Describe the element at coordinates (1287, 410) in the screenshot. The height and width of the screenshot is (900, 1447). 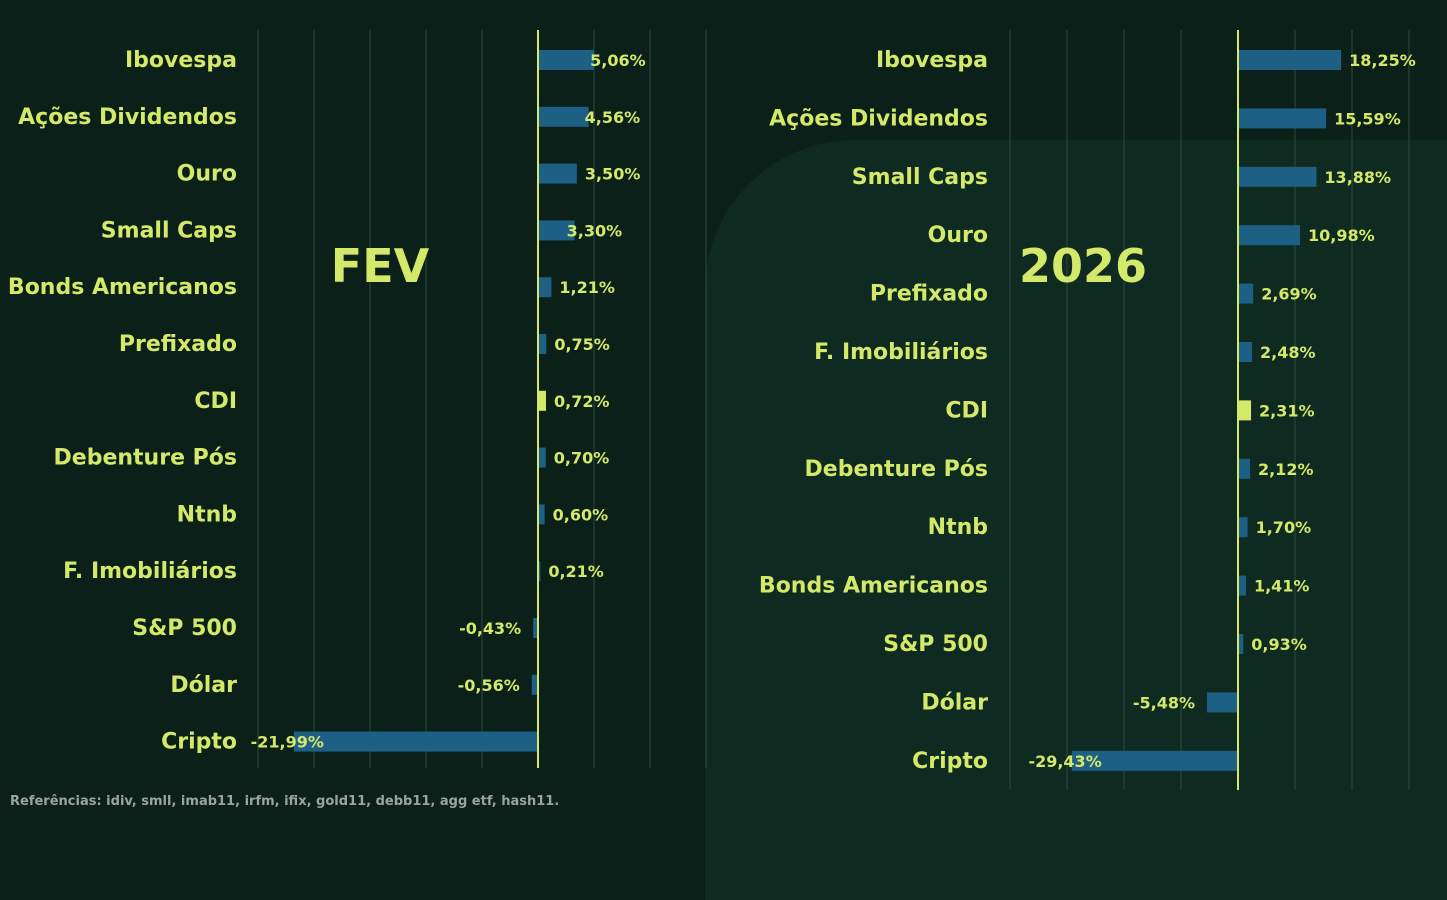
I see `value-label: 2,31%` at that location.